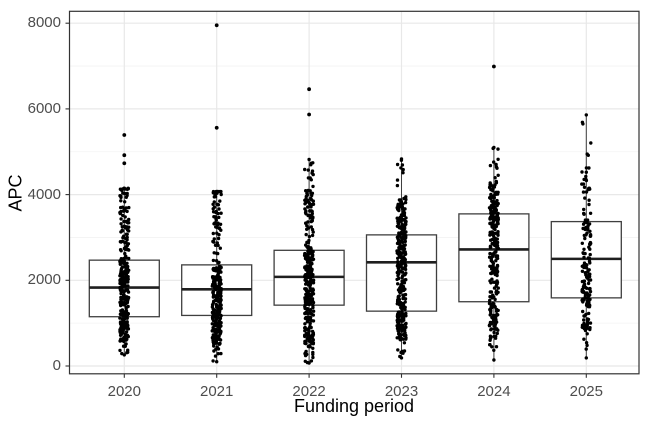 This screenshot has height=432, width=648. I want to click on y-tick-label-0: 0, so click(56, 365).